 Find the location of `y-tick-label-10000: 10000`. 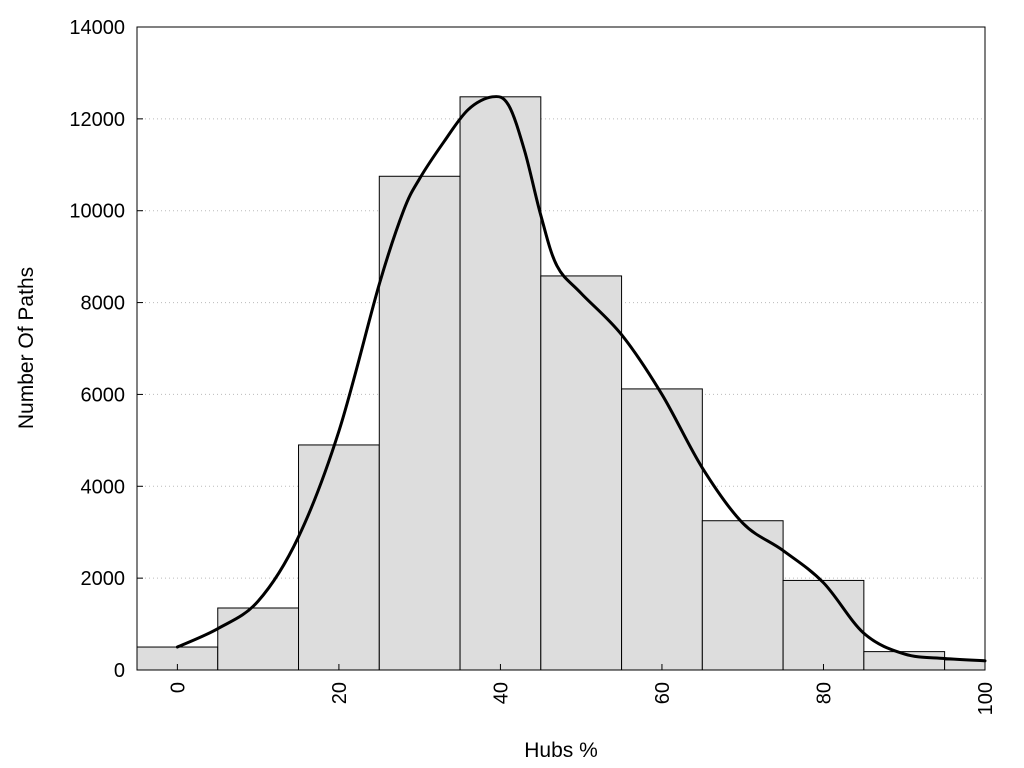

y-tick-label-10000: 10000 is located at coordinates (97, 212).